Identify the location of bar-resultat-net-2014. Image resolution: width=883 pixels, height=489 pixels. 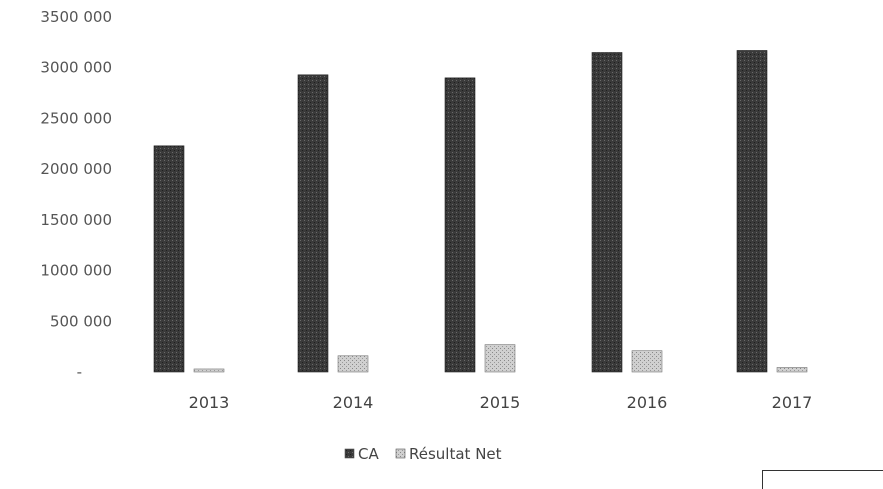
(353, 364).